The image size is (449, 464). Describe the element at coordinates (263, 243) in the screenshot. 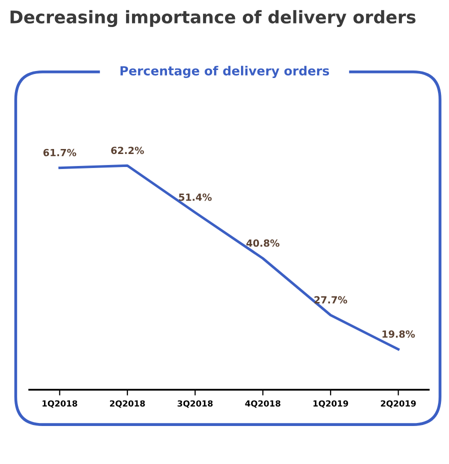

I see `data-label: 40.8%` at that location.